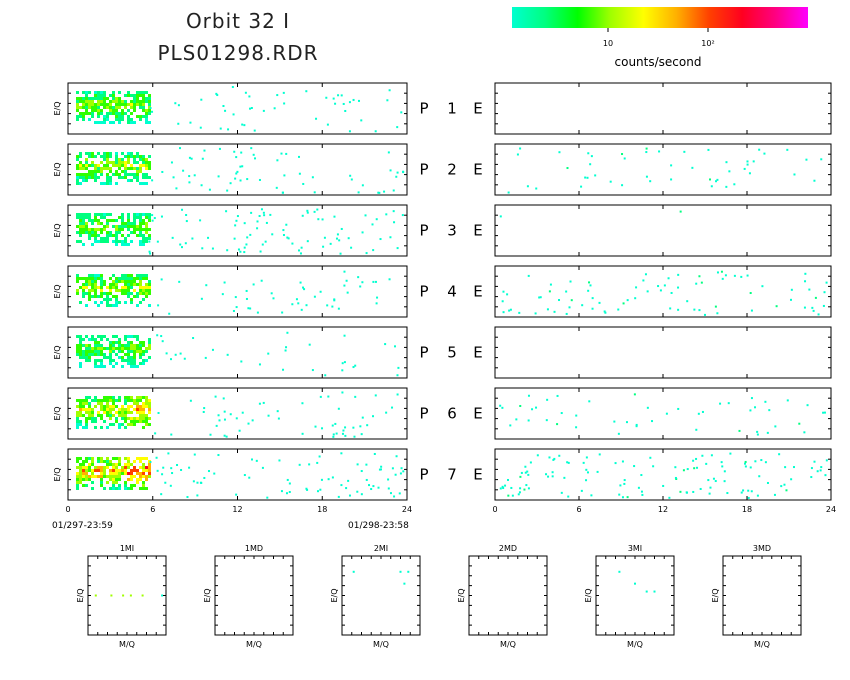 This screenshot has width=850, height=680. What do you see at coordinates (57, 413) in the screenshot?
I see `y-axis-label: E/Q` at bounding box center [57, 413].